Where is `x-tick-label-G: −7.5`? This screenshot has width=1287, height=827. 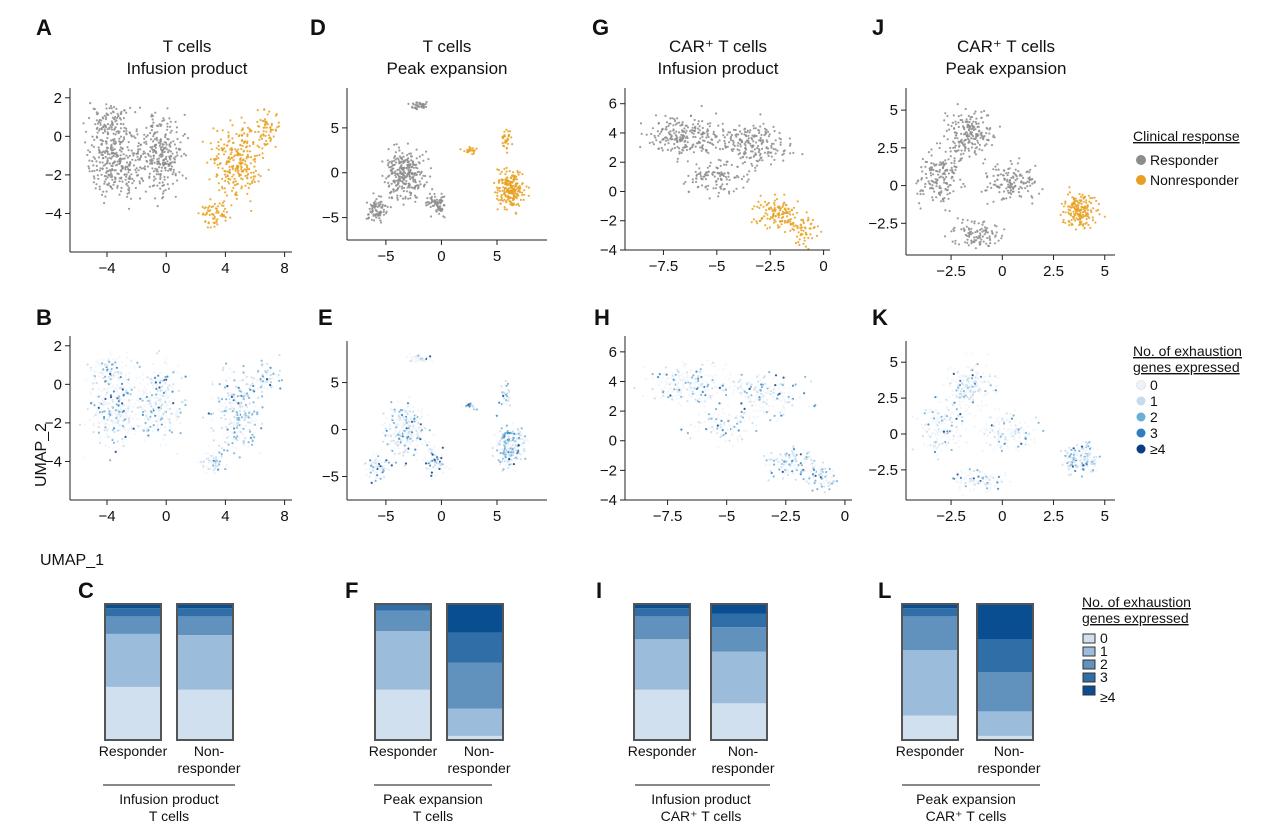 x-tick-label-G: −7.5 is located at coordinates (664, 266).